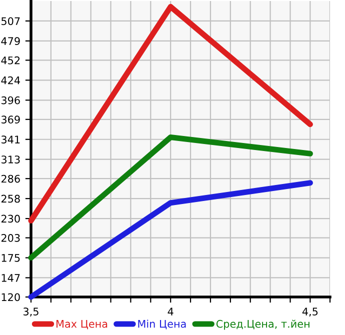 This screenshot has width=345, height=335. Describe the element at coordinates (263, 325) in the screenshot. I see `legend-label: Сред.Цена, т.йен` at that location.